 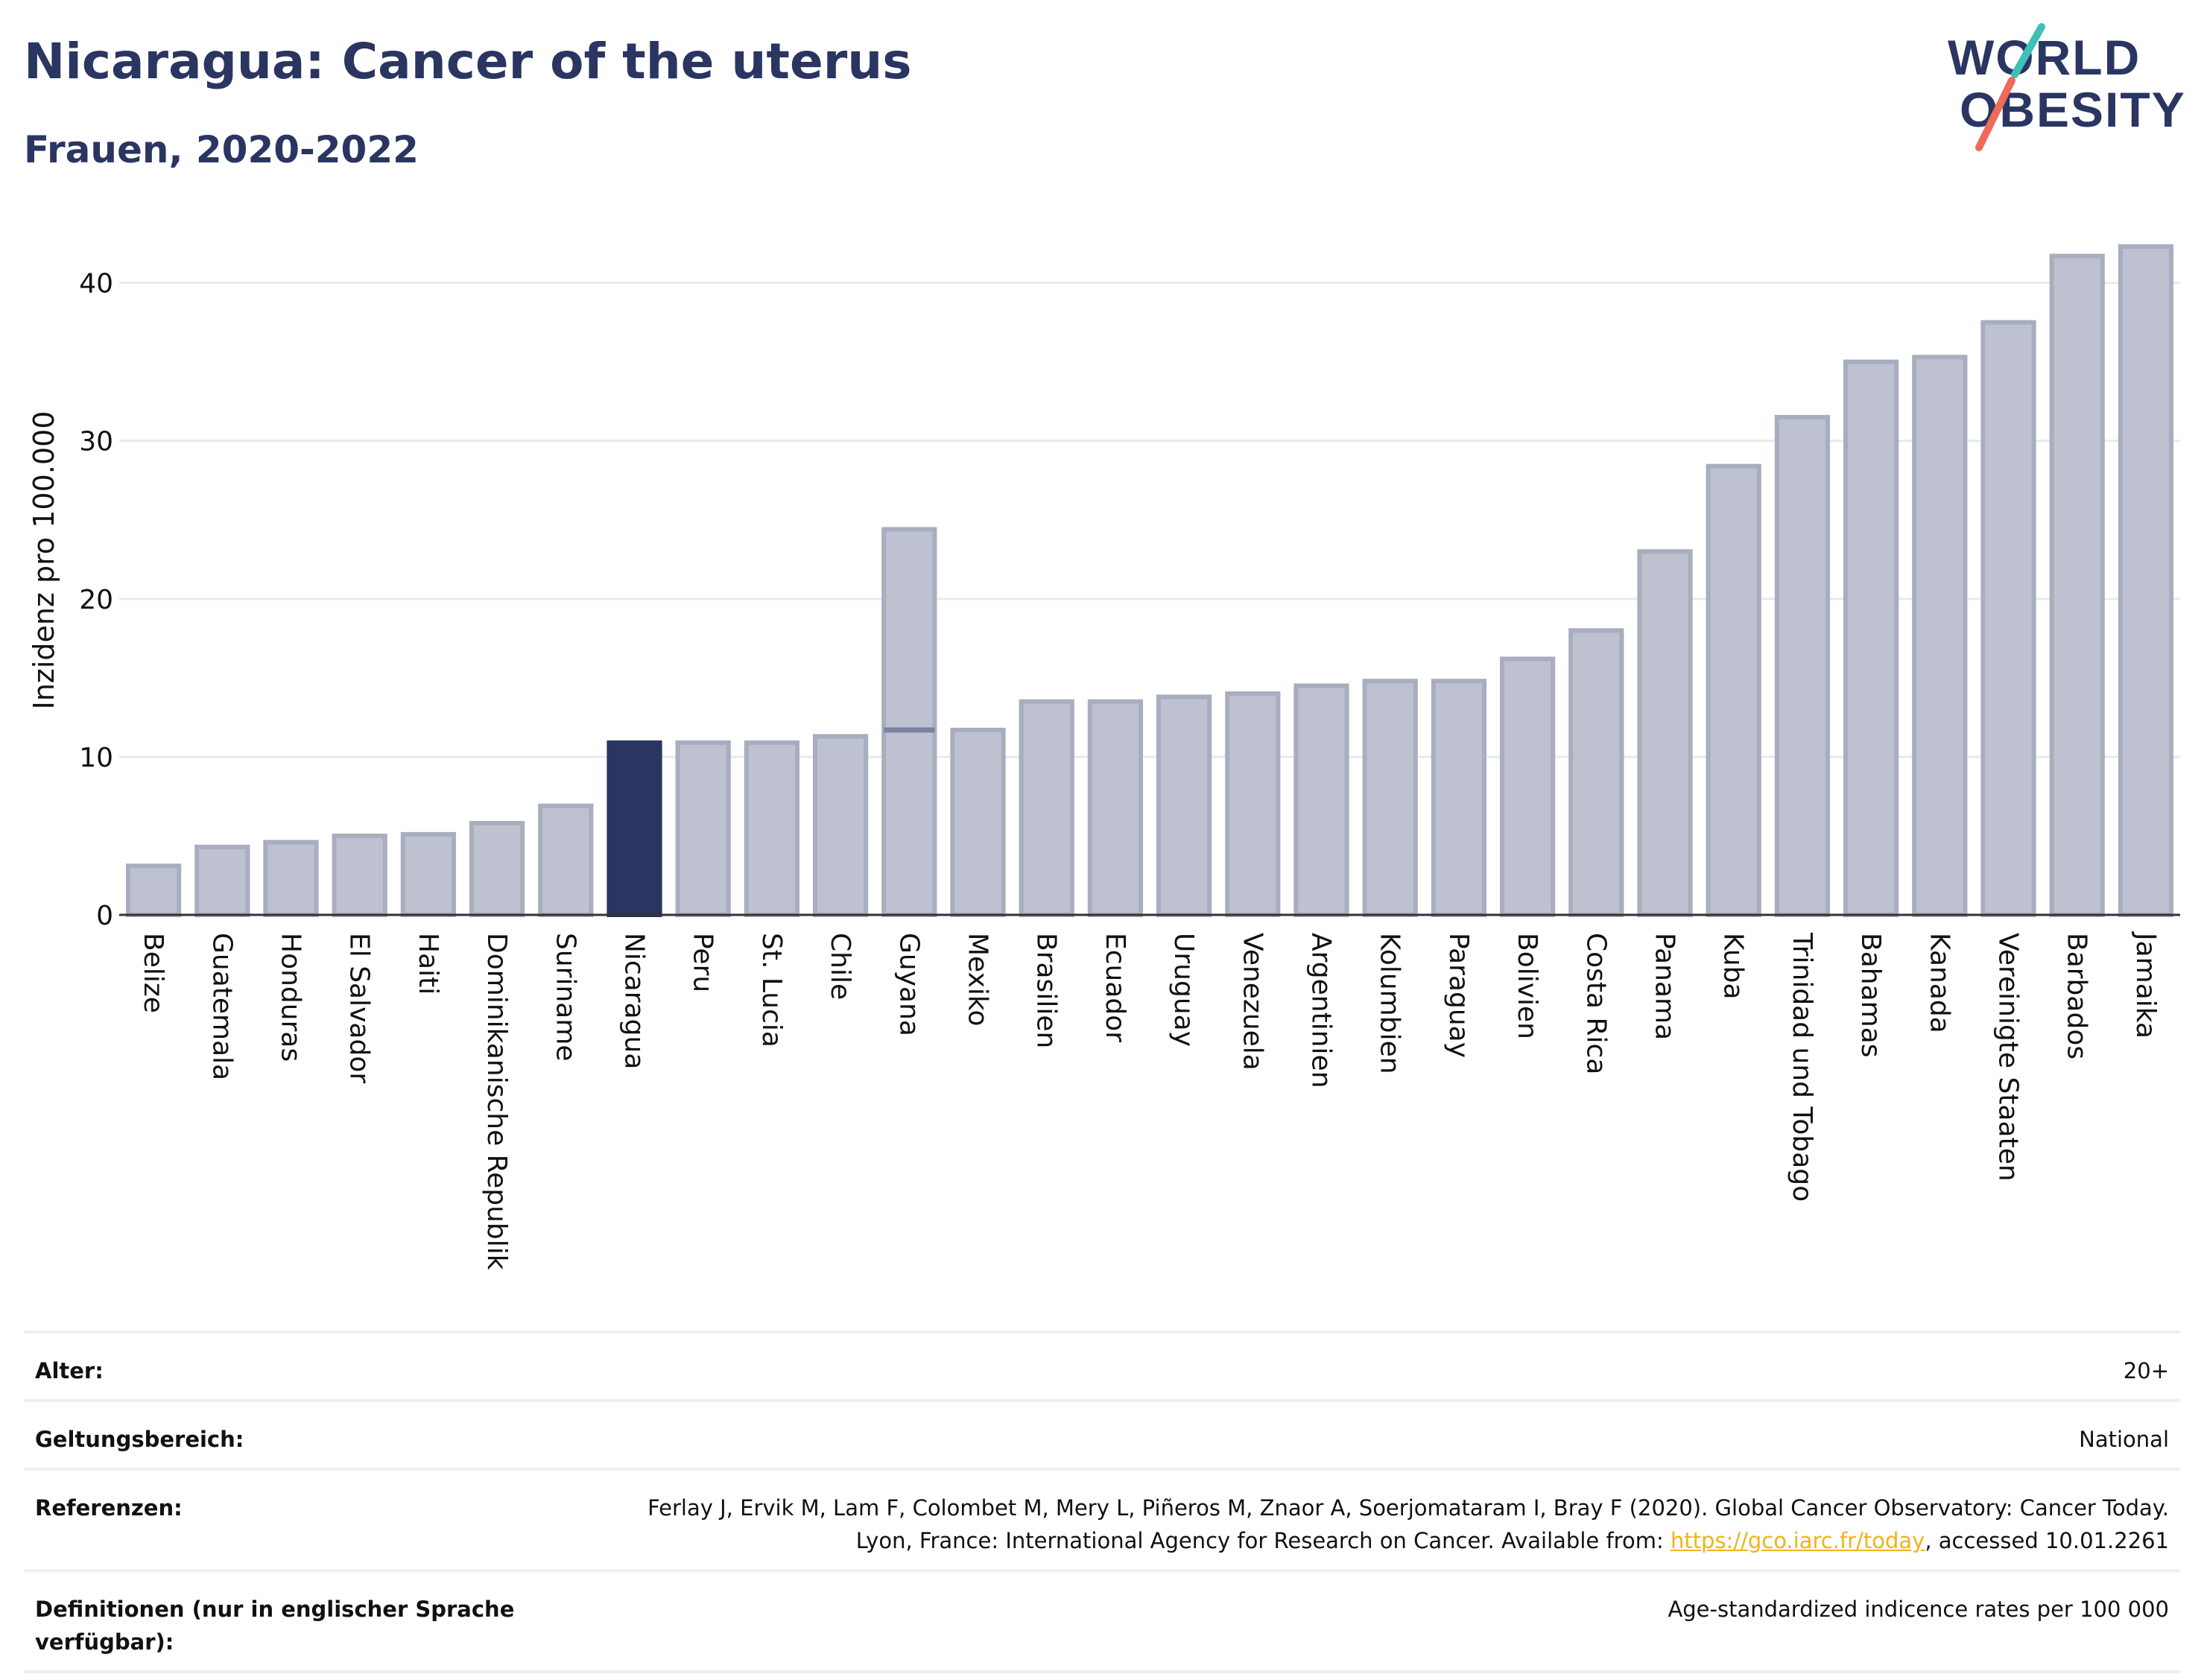 What do you see at coordinates (1115, 808) in the screenshot?
I see `bar-ecuador` at bounding box center [1115, 808].